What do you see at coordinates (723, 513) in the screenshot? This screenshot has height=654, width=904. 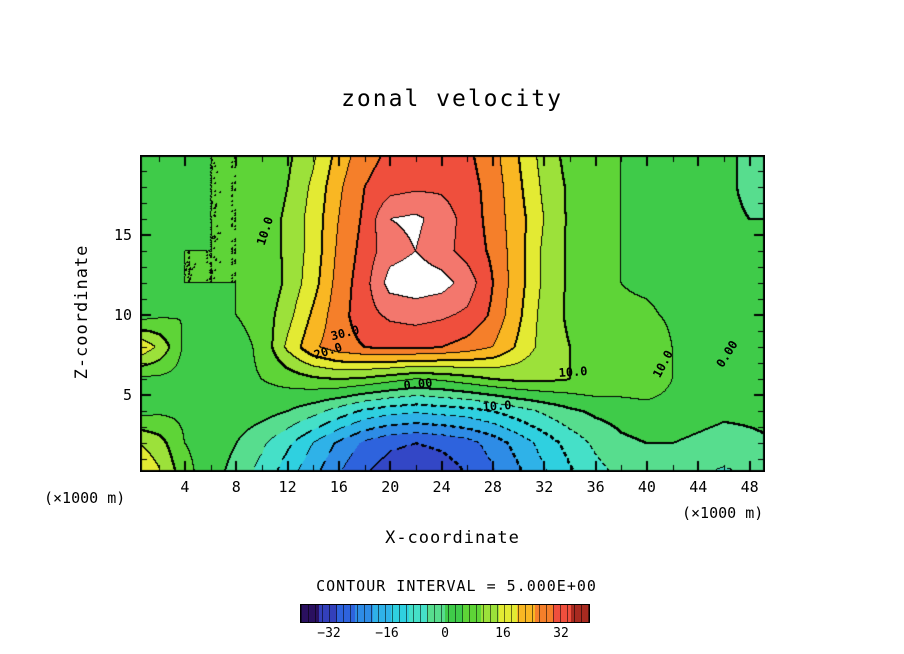 I see `x-units-label: (×1000 m)` at bounding box center [723, 513].